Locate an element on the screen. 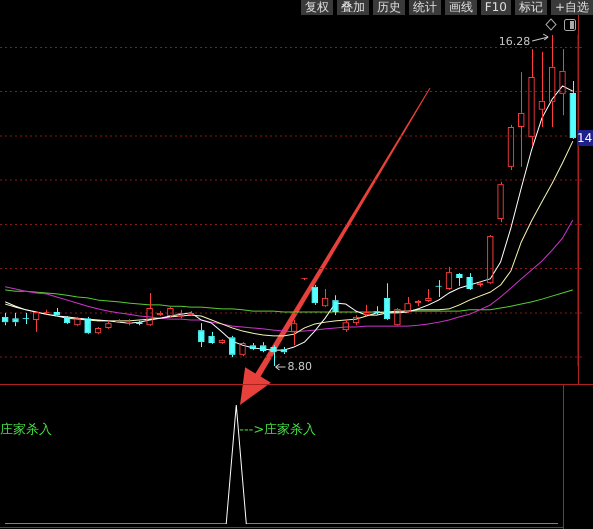 This screenshot has width=593, height=529. text: 历史 is located at coordinates (388, 7).